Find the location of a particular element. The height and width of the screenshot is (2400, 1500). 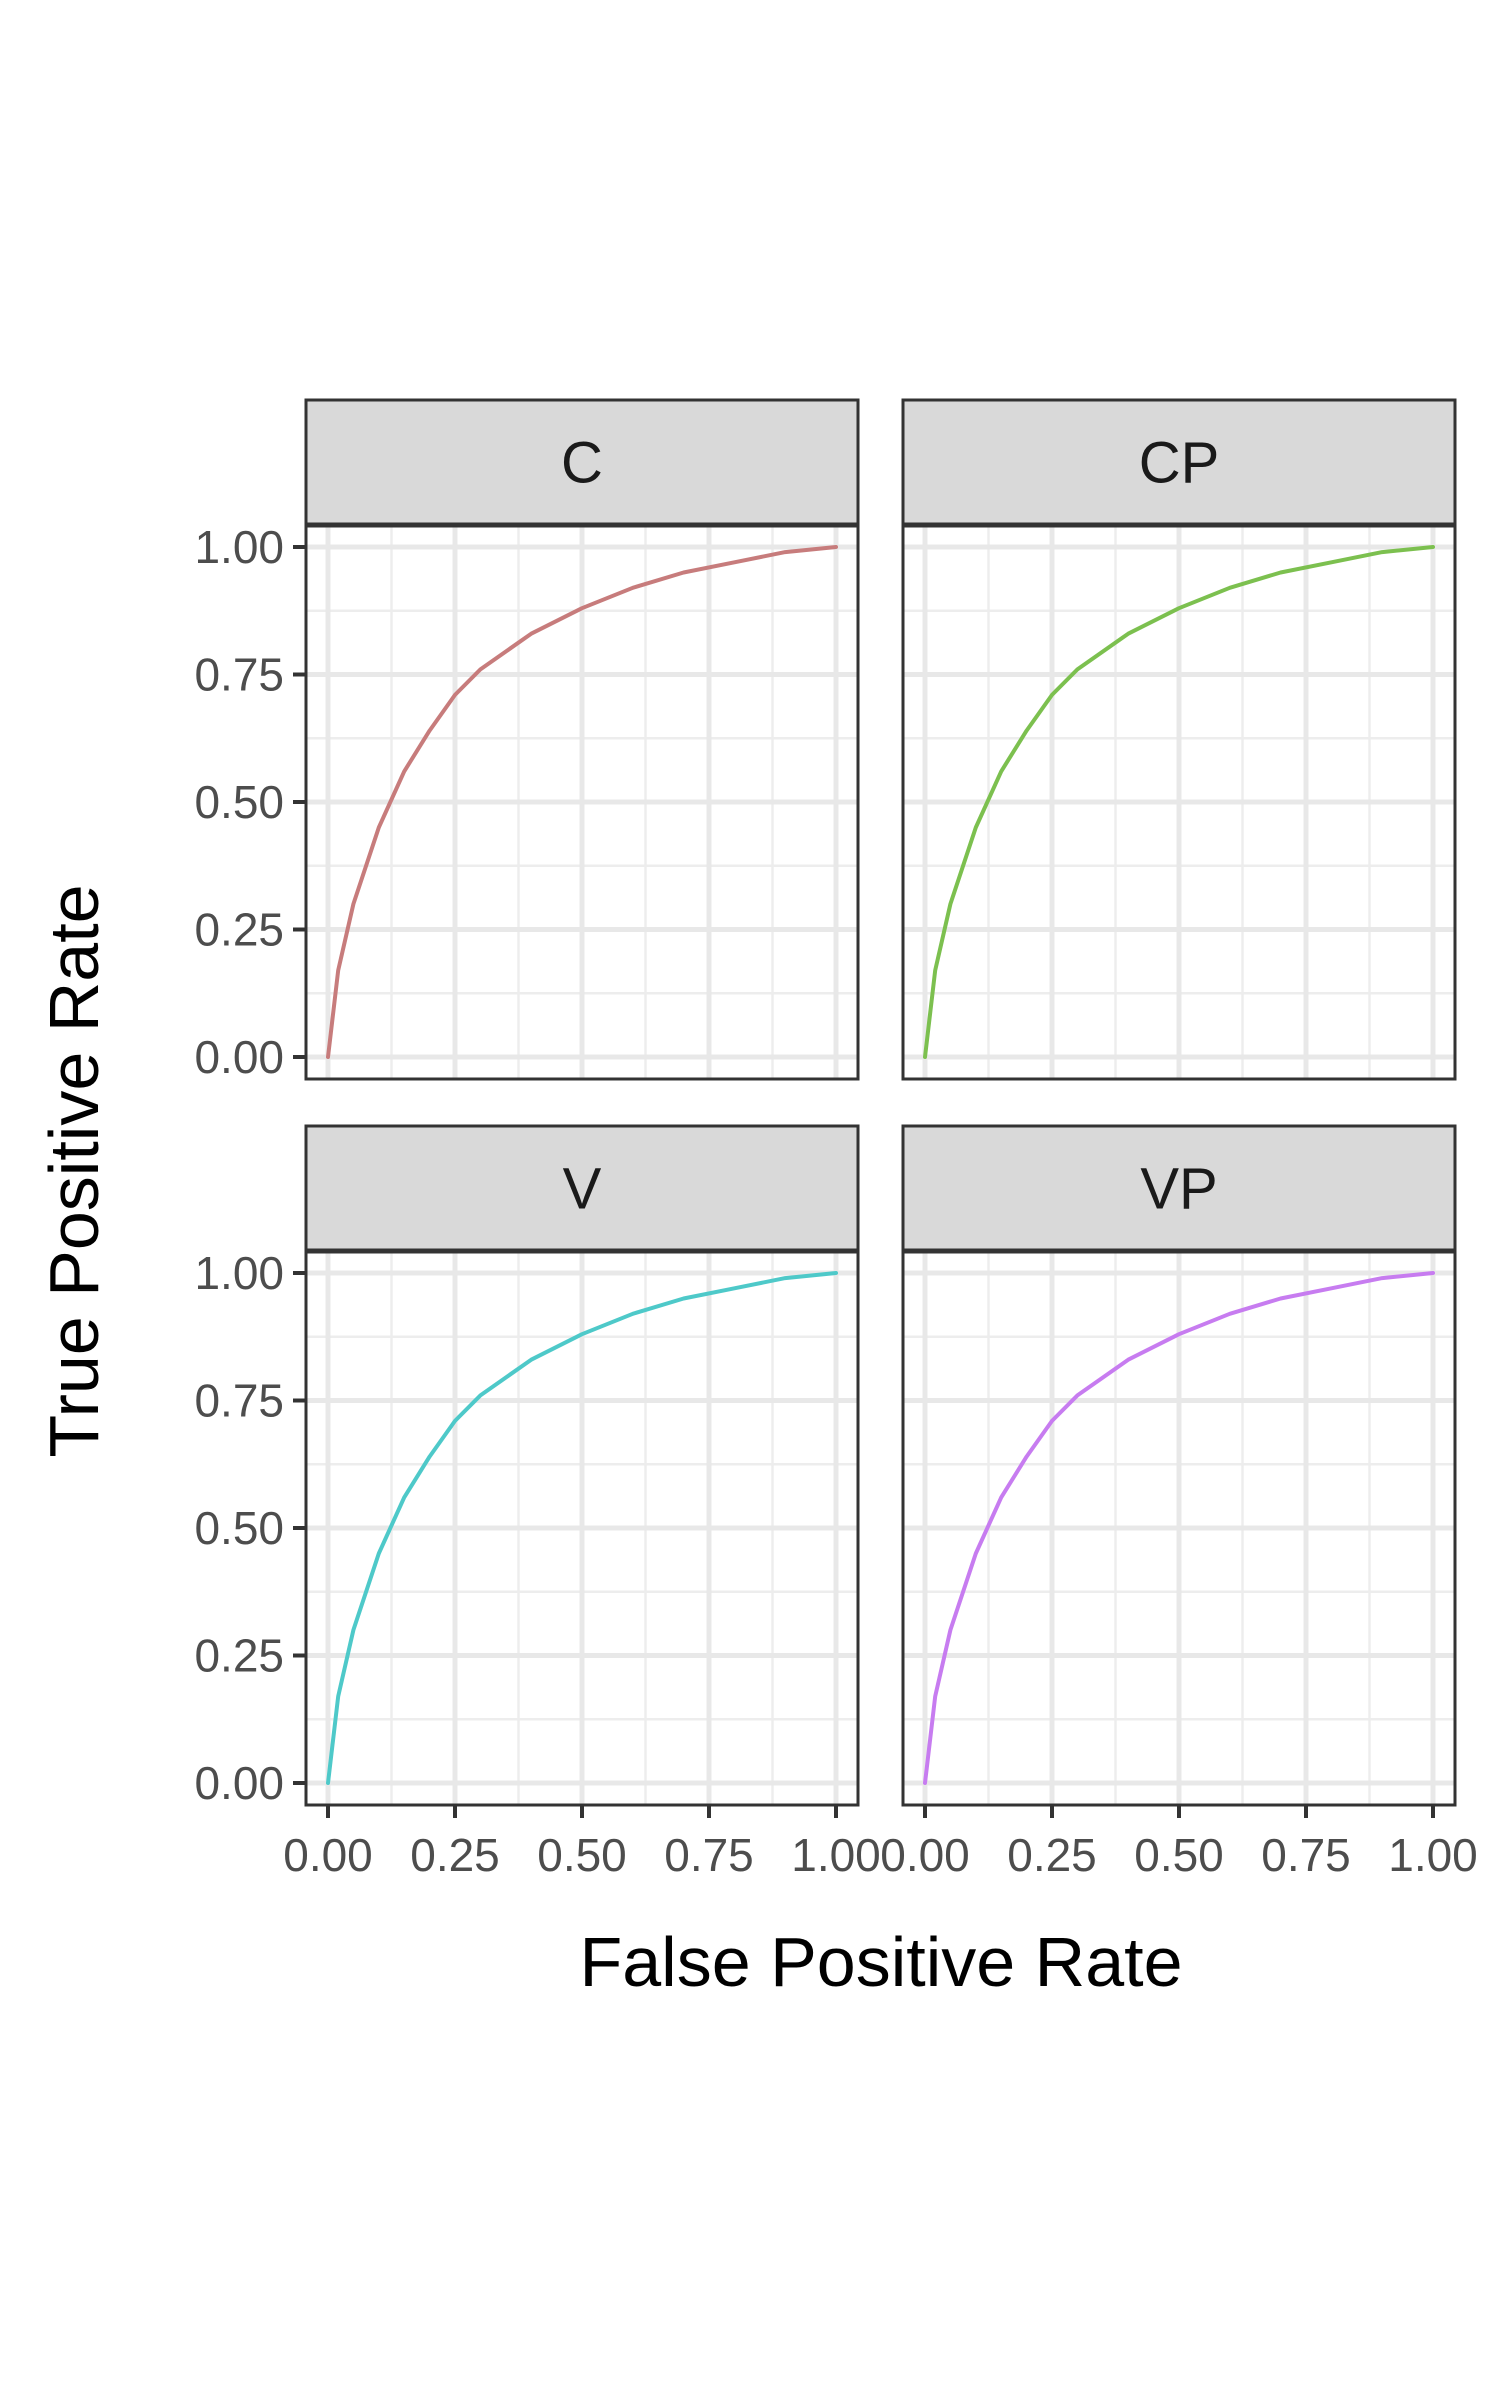

roc-curve-cp is located at coordinates (1179, 802).